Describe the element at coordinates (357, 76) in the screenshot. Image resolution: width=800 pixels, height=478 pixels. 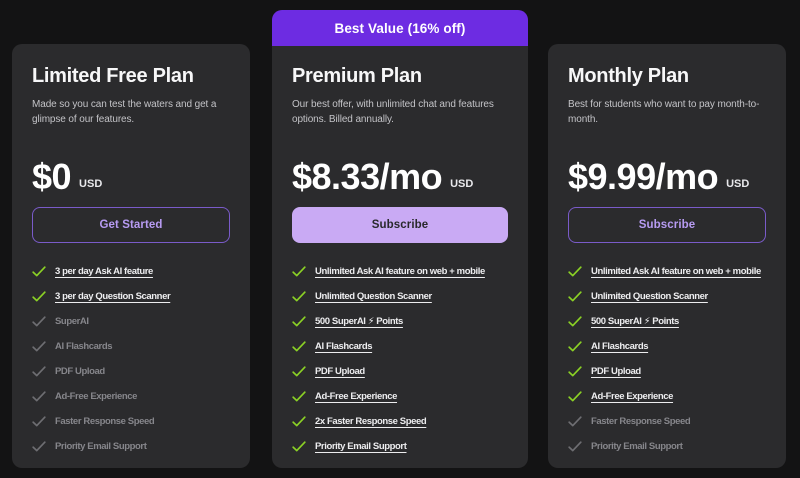
I see `plan-title: Premium Plan` at that location.